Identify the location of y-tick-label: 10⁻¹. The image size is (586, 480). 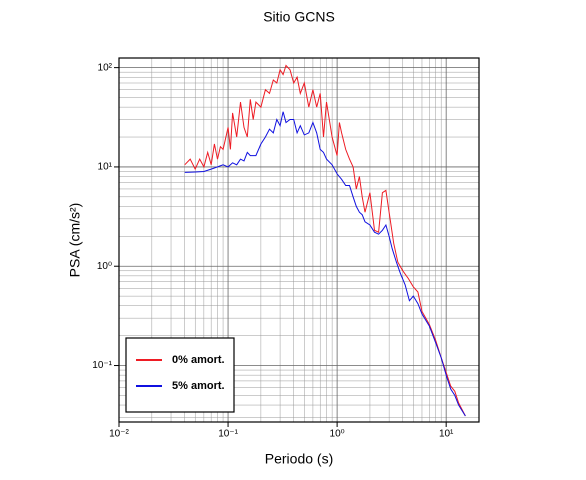
(102, 365).